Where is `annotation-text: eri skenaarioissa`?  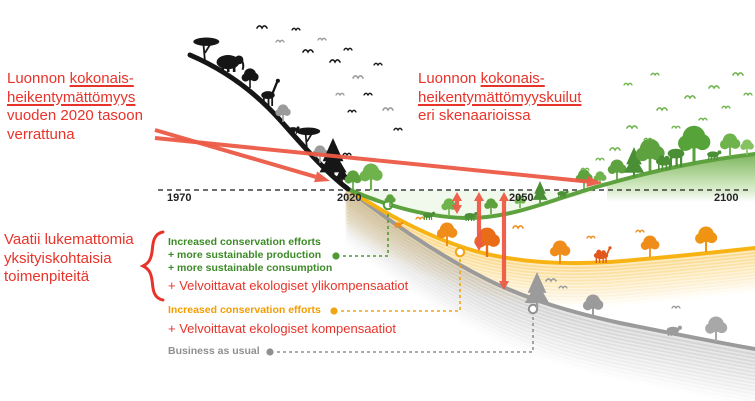 annotation-text: eri skenaarioissa is located at coordinates (474, 115).